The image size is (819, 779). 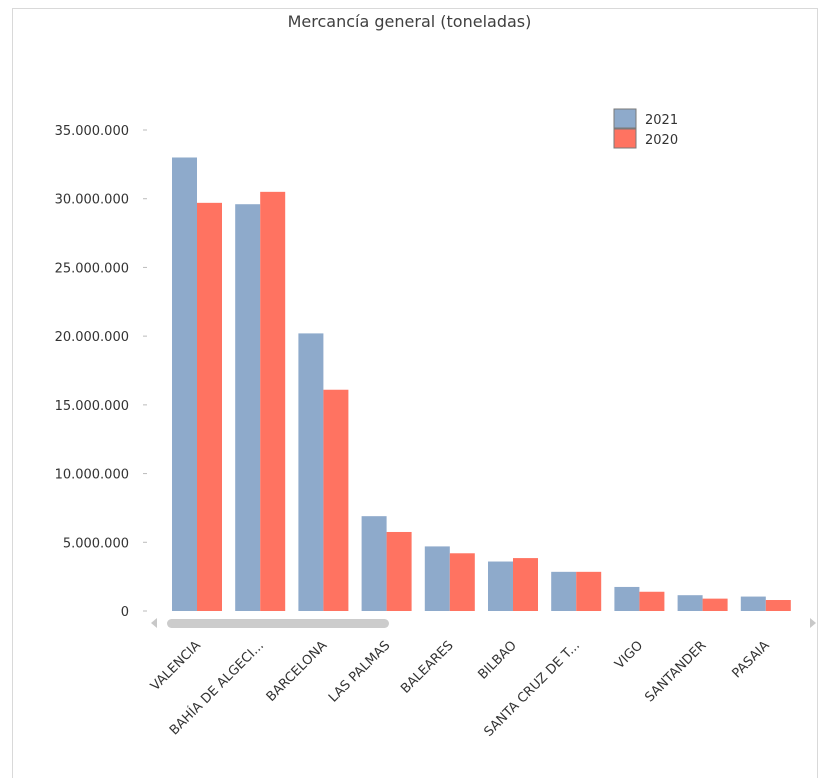 What do you see at coordinates (92, 268) in the screenshot?
I see `y-tick-label: 25.000.000` at bounding box center [92, 268].